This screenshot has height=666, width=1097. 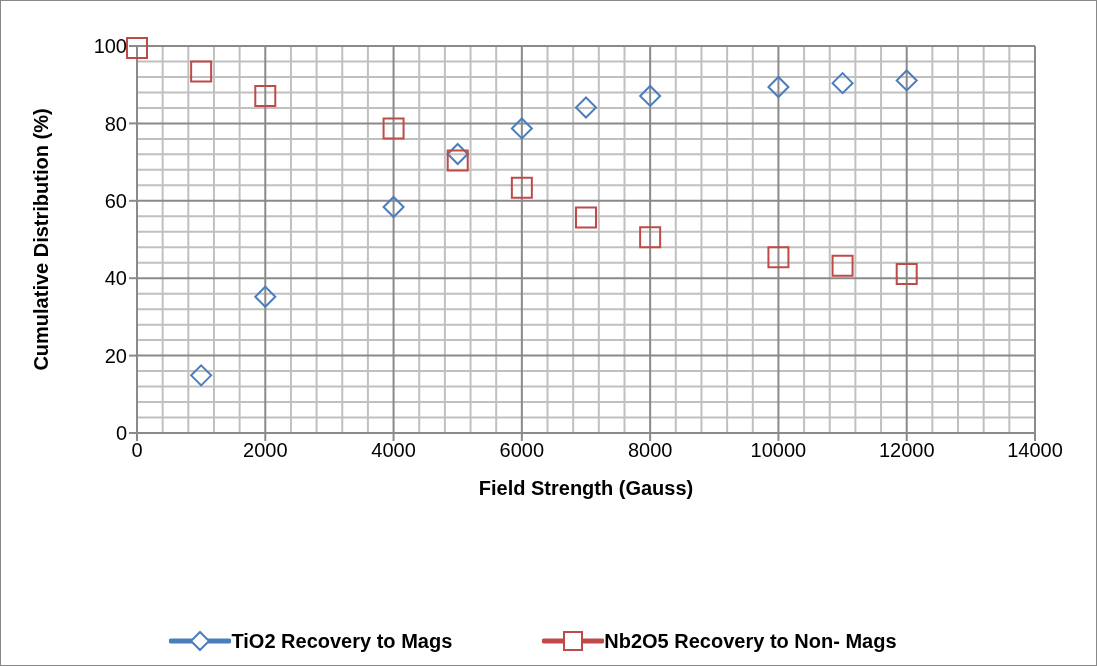 What do you see at coordinates (342, 641) in the screenshot?
I see `legend-label: TiO2 Recovery to Mags` at bounding box center [342, 641].